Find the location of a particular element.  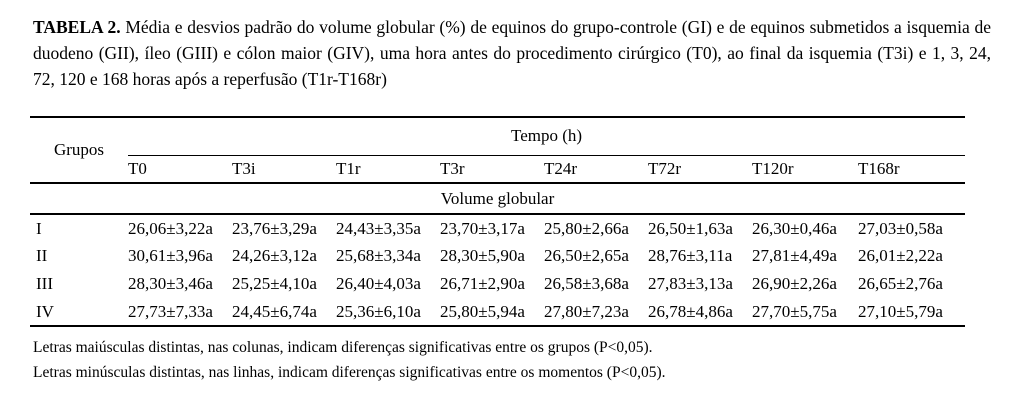

value-cell: 25,68±3,34a is located at coordinates (378, 255).